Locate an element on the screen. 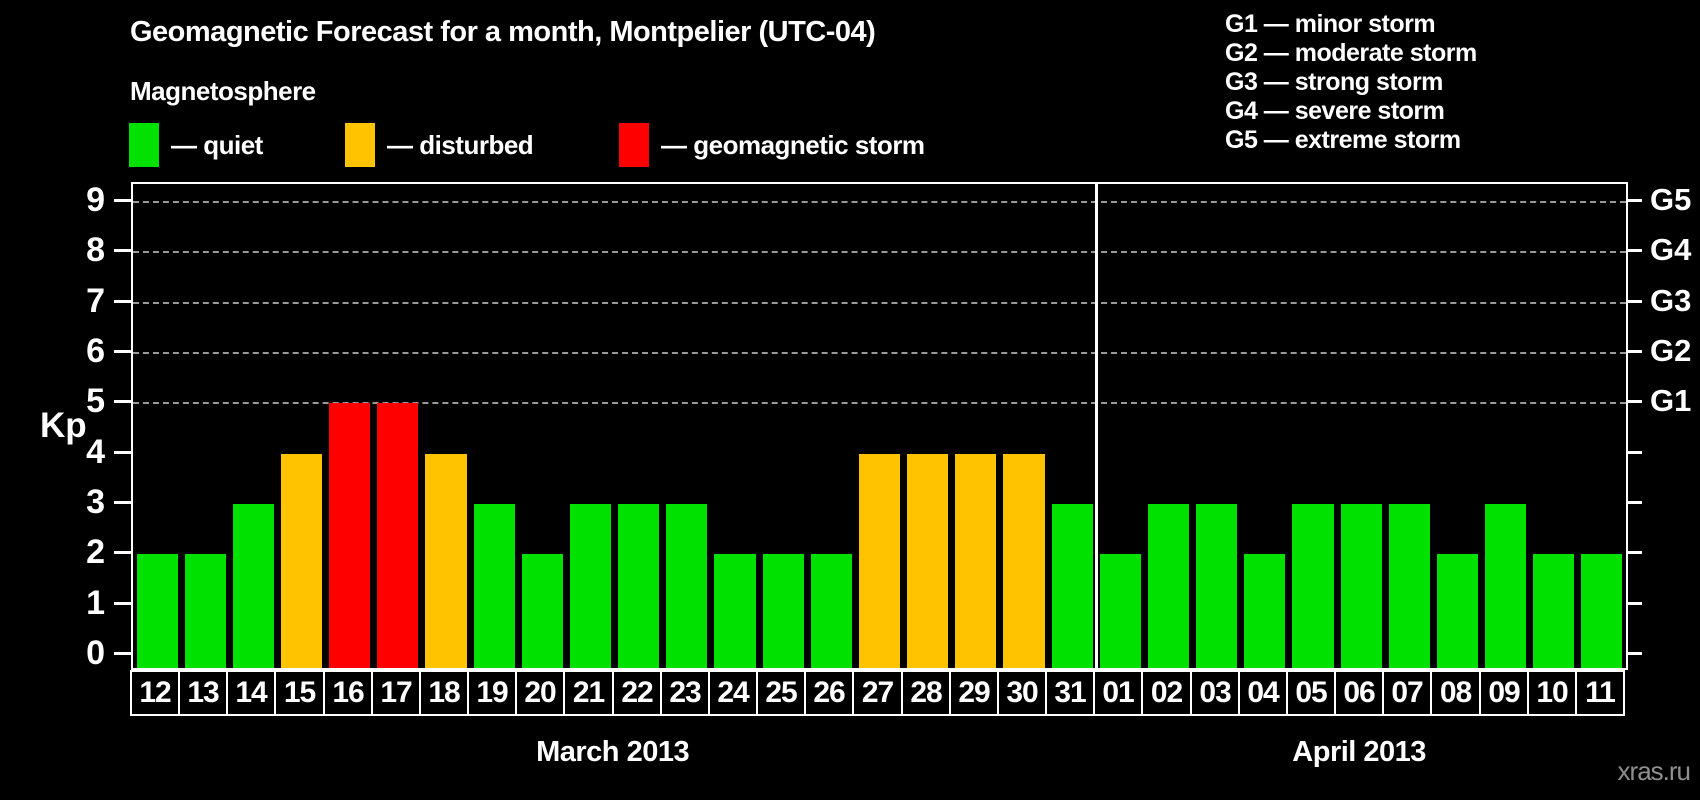 This screenshot has width=1700, height=800. y-tick-label-5: 5 is located at coordinates (95, 401).